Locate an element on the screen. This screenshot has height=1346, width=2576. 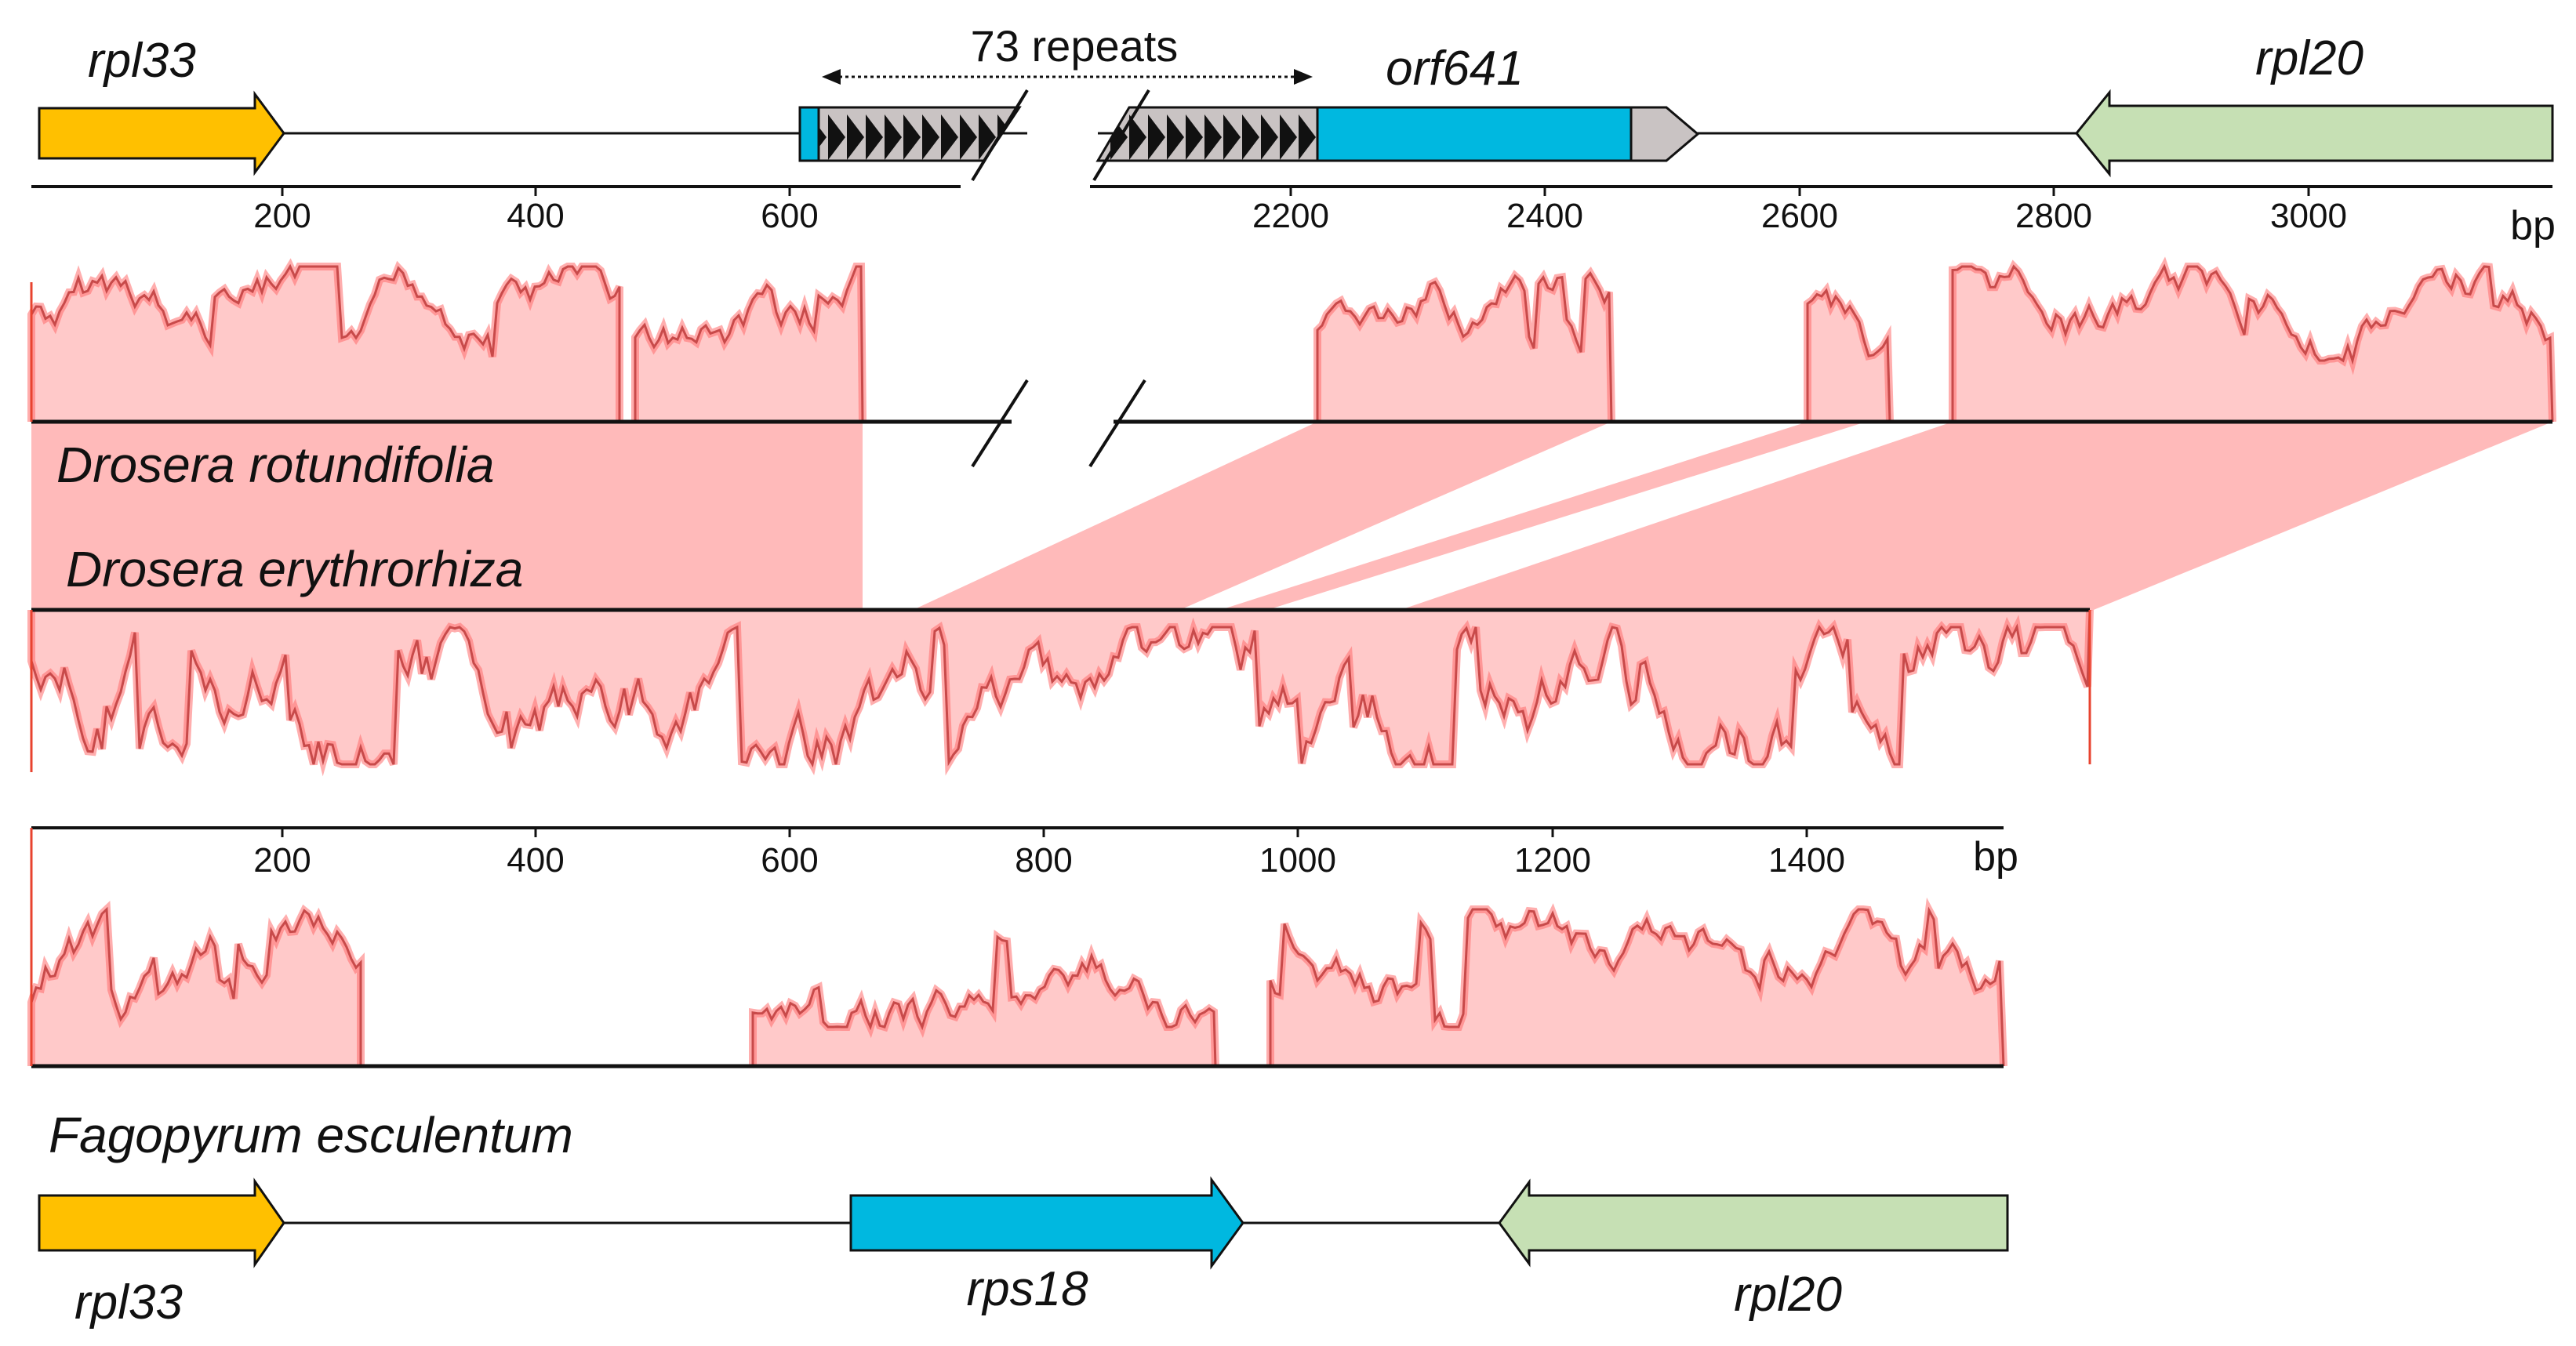
species-label-erythrorhiza: Drosera erythrorhiza is located at coordinates (294, 569).